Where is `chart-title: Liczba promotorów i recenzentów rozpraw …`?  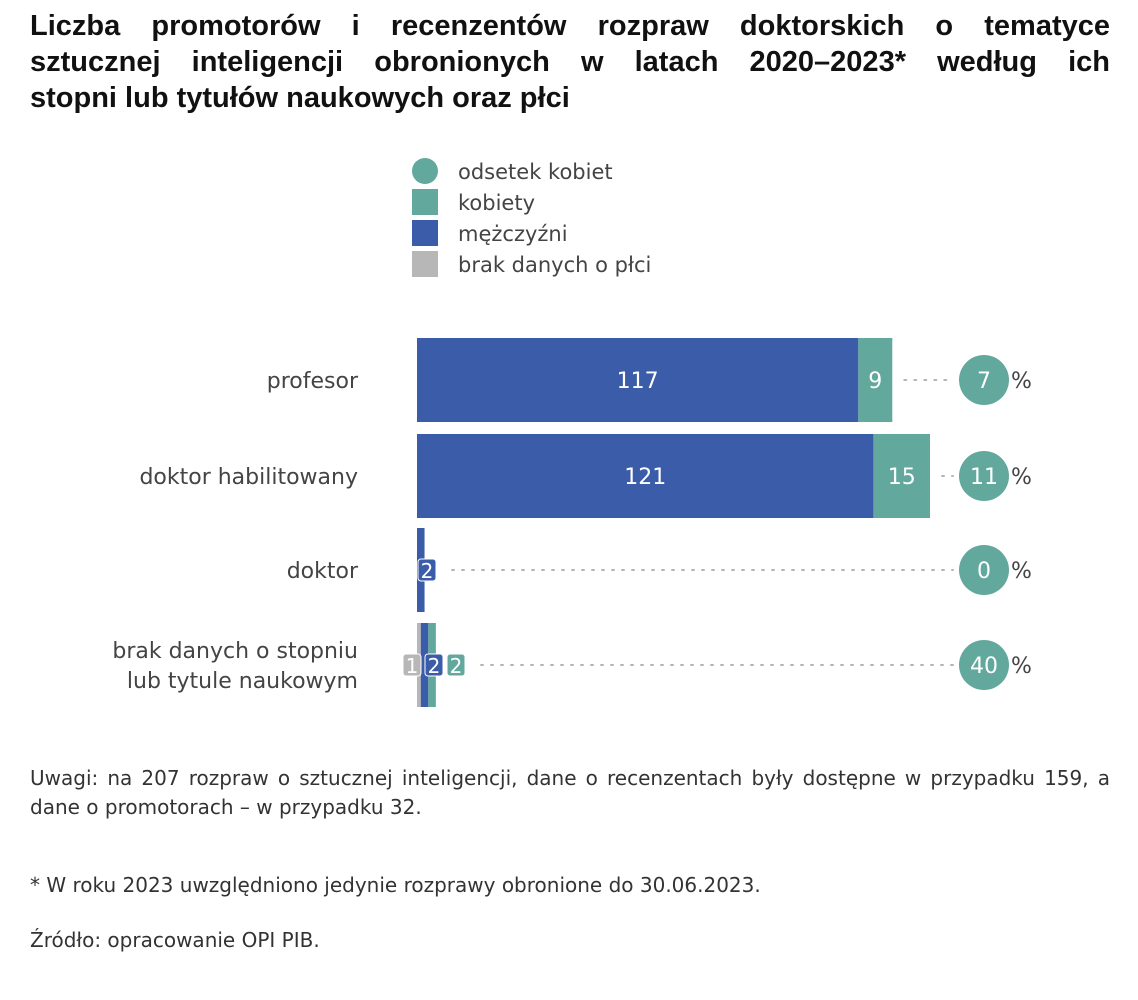 chart-title: Liczba promotorów i recenzentów rozpraw … is located at coordinates (570, 62).